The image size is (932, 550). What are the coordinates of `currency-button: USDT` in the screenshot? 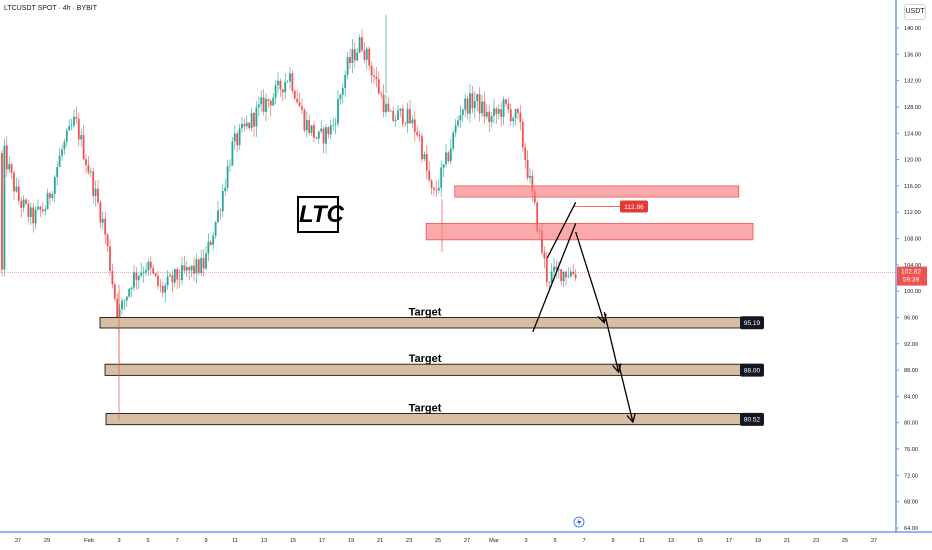 It's located at (915, 12).